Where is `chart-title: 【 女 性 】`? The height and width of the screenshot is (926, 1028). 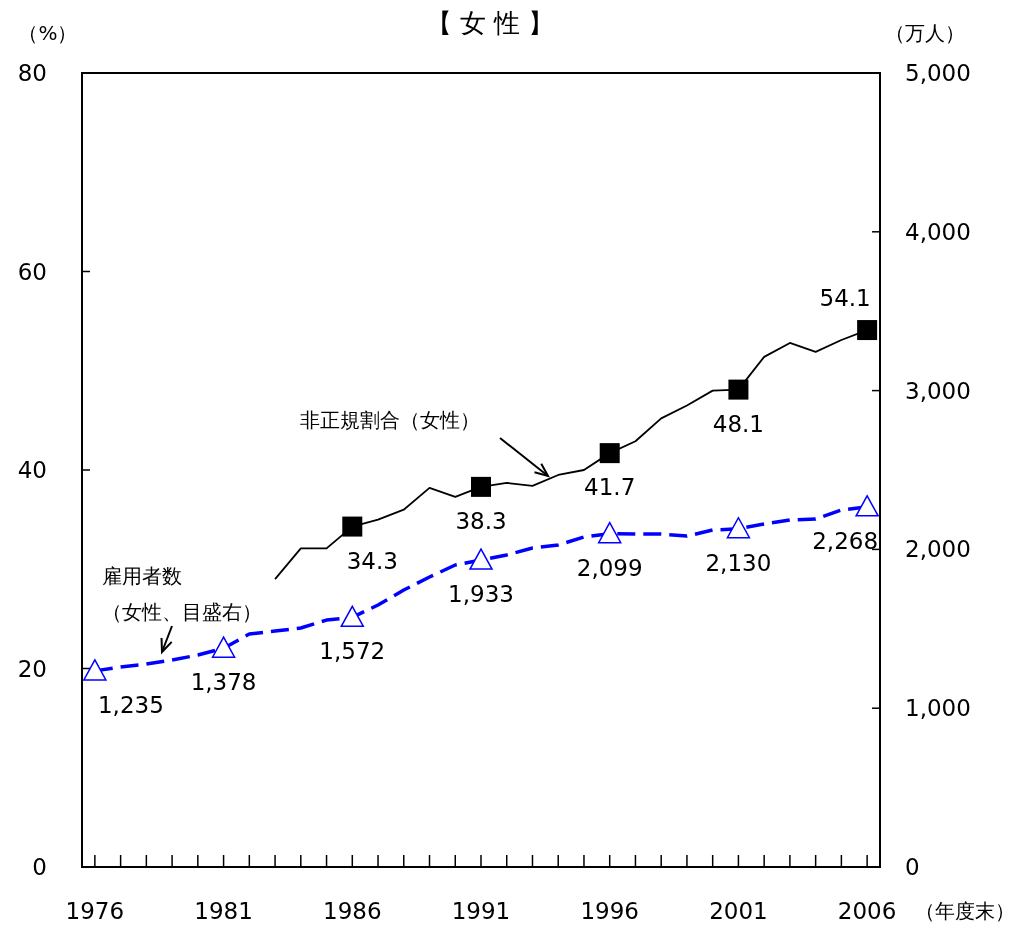
chart-title: 【 女 性 】 is located at coordinates (490, 23).